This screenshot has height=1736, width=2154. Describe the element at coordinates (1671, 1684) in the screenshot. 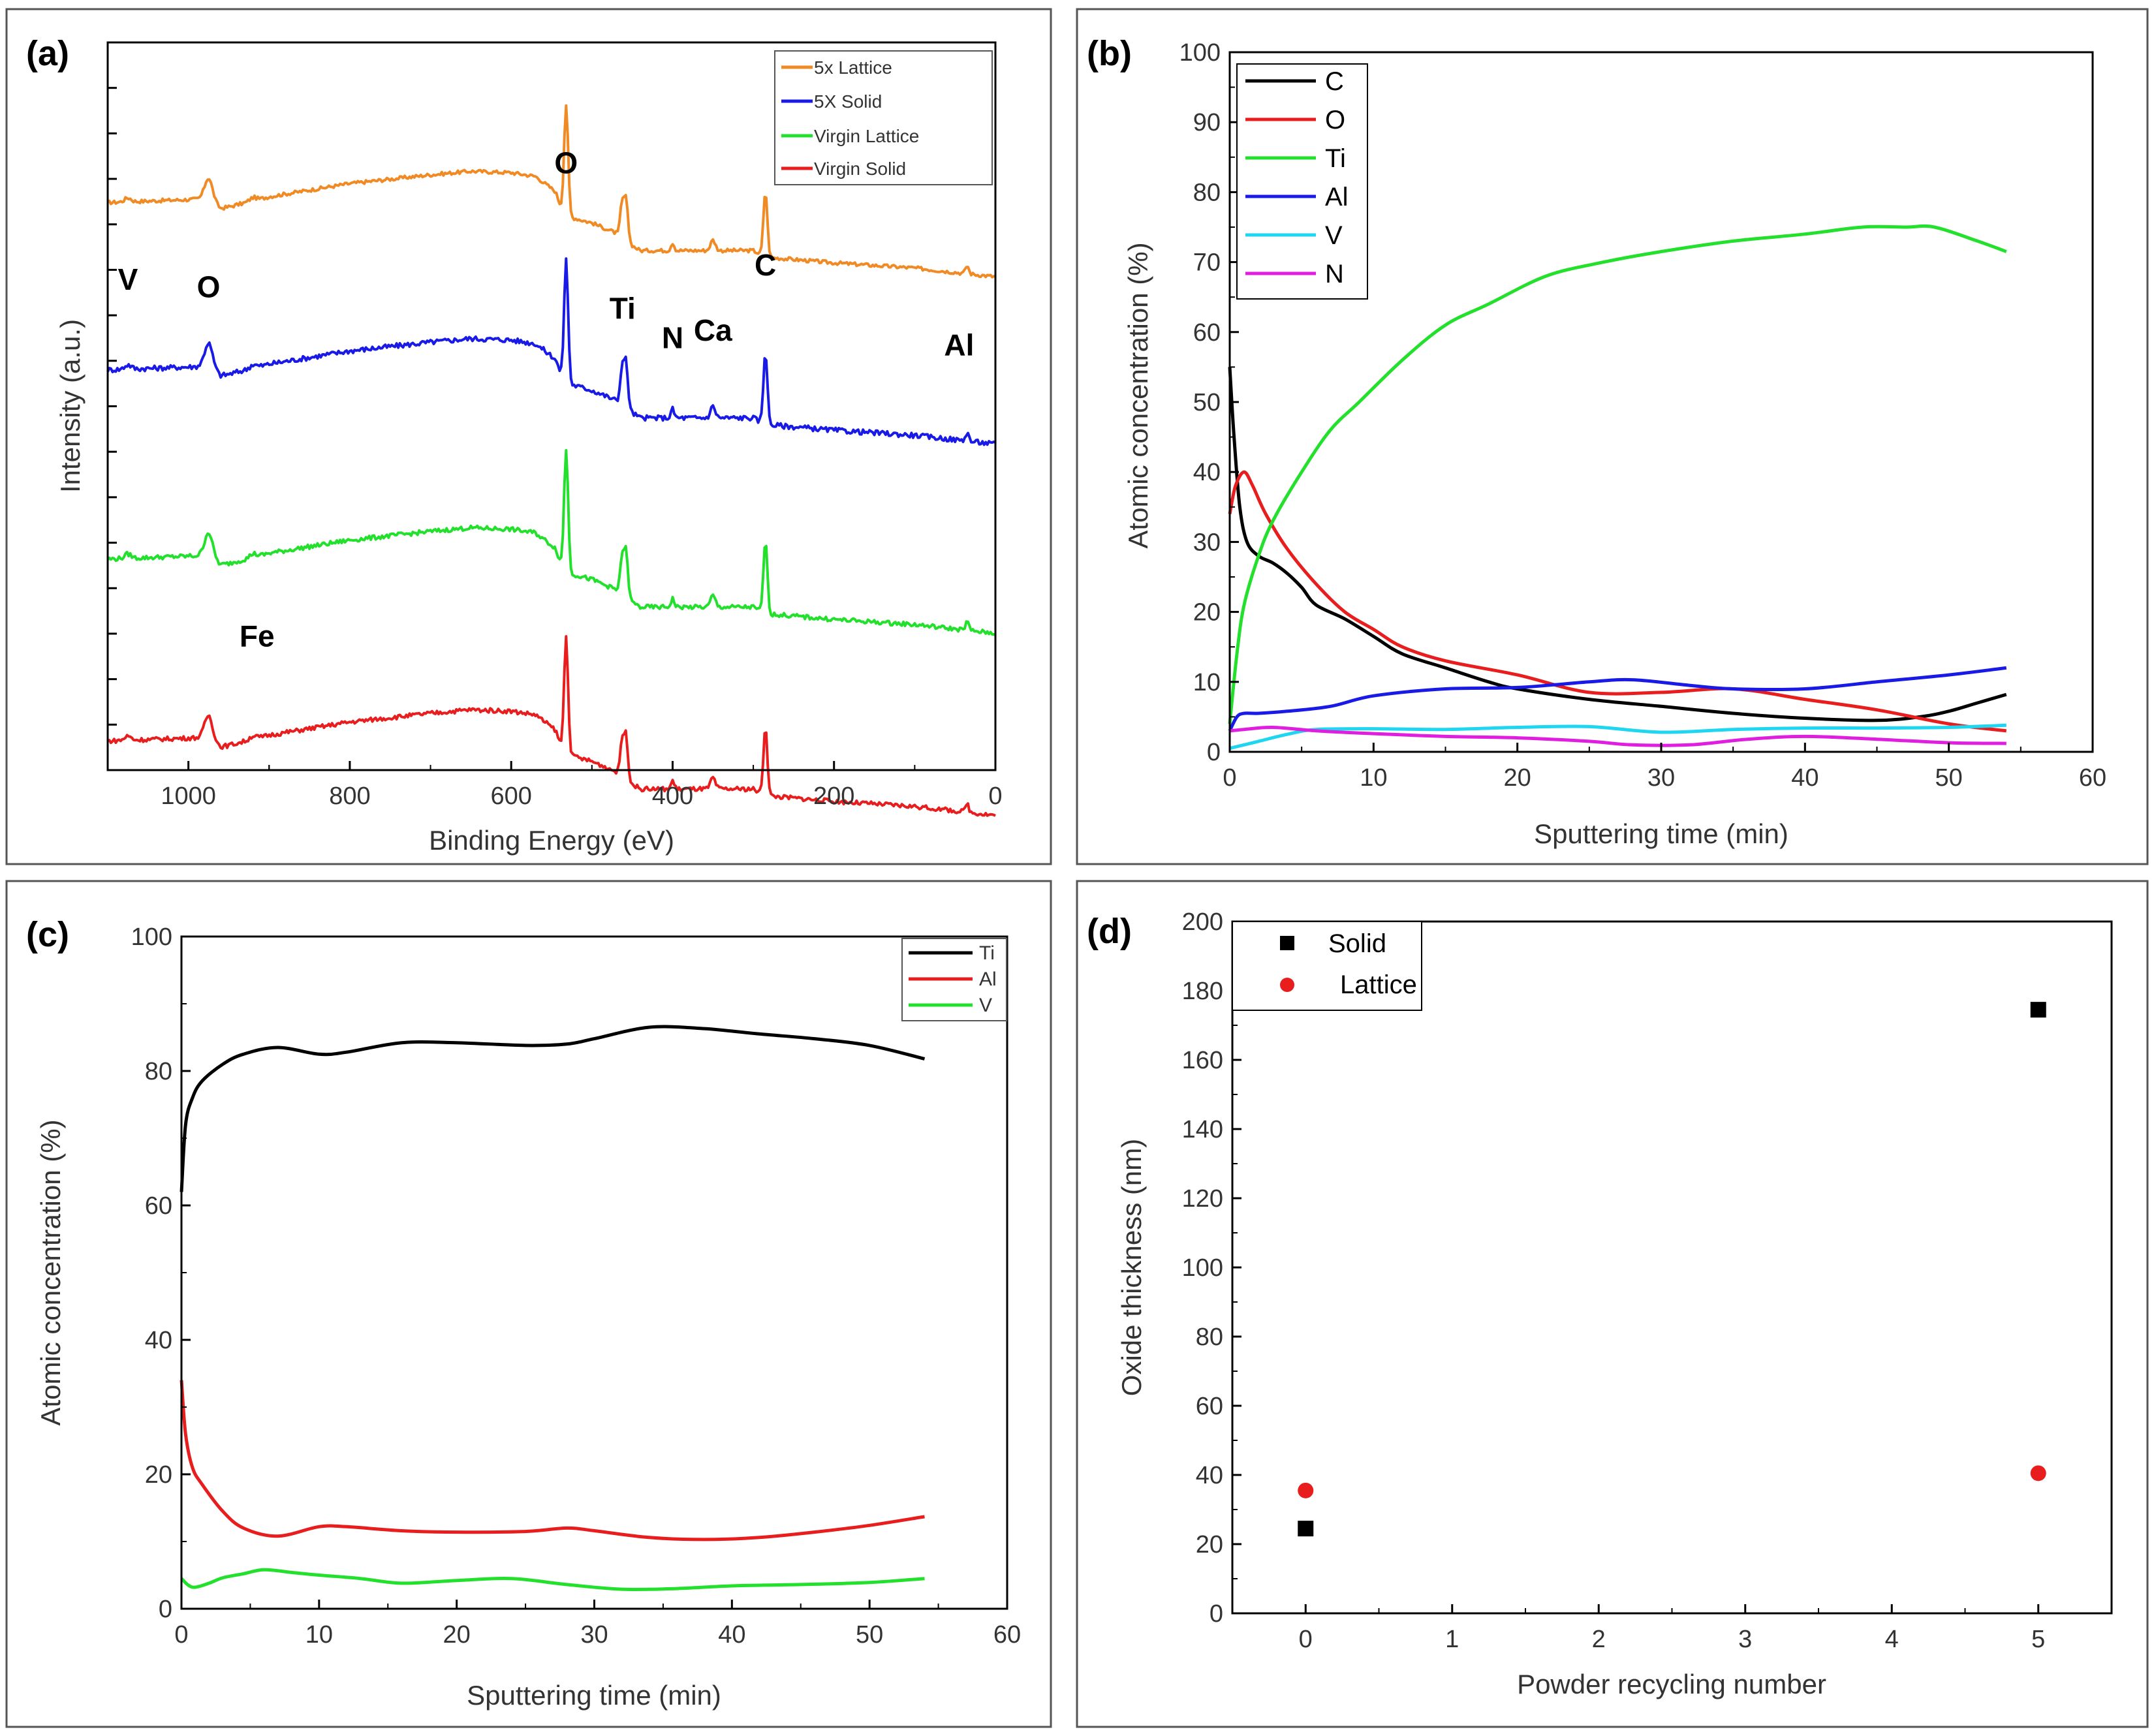

I see `chart-d-xlabel: Powder recycling number` at that location.